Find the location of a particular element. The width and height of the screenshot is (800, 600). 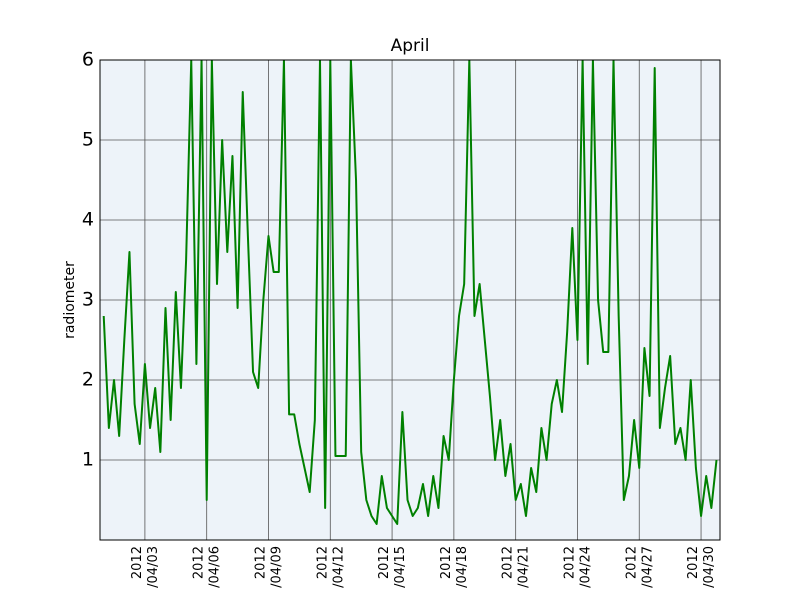

x-tick-label-line: /04/06 is located at coordinates (214, 567).